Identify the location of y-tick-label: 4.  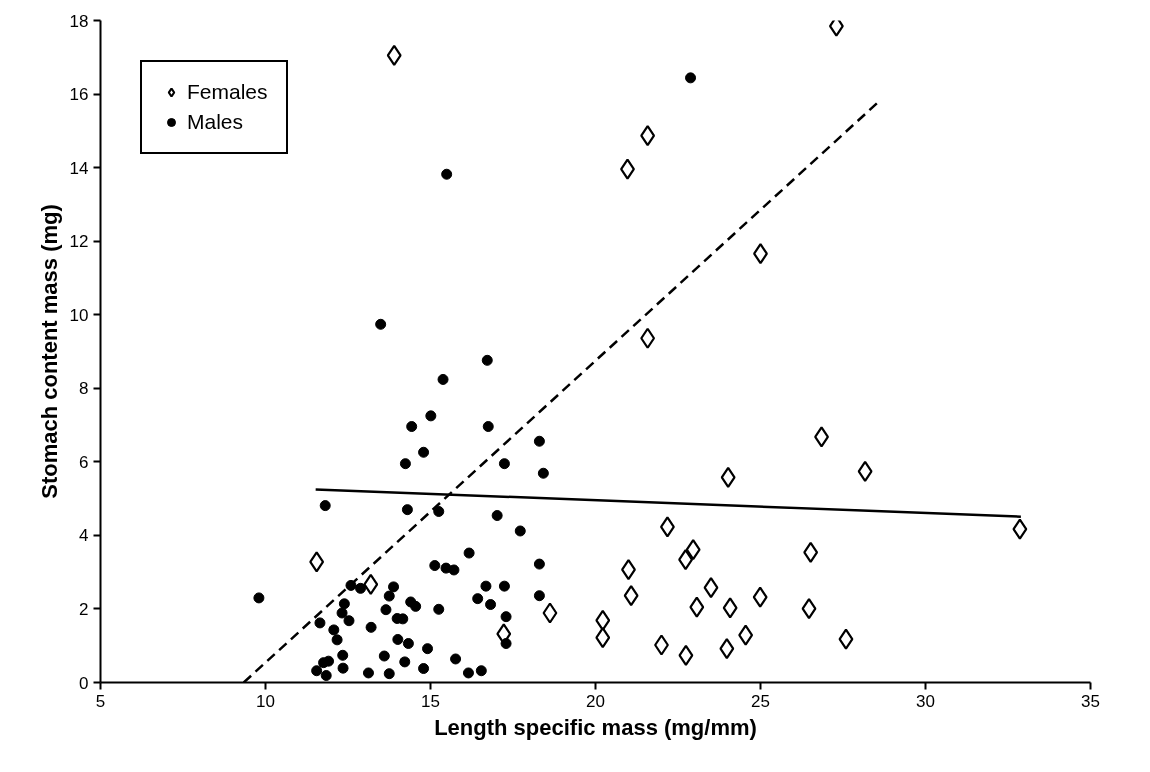
(84, 536).